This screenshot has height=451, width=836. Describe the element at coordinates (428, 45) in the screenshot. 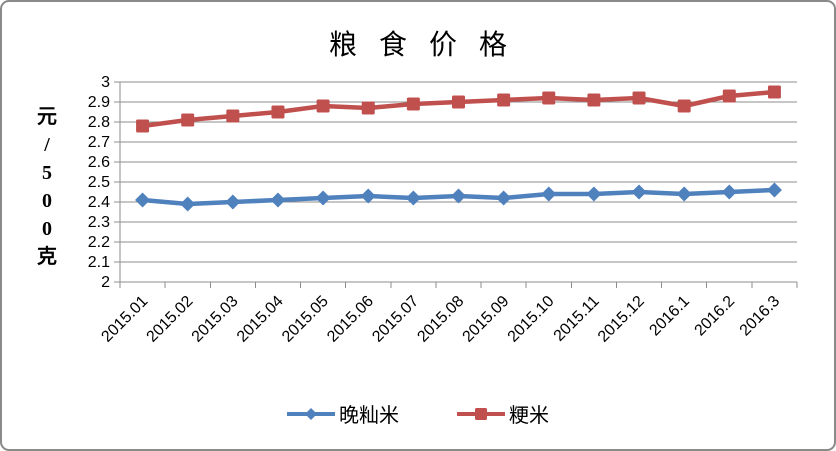

I see `chart-title: 粮食价格` at that location.